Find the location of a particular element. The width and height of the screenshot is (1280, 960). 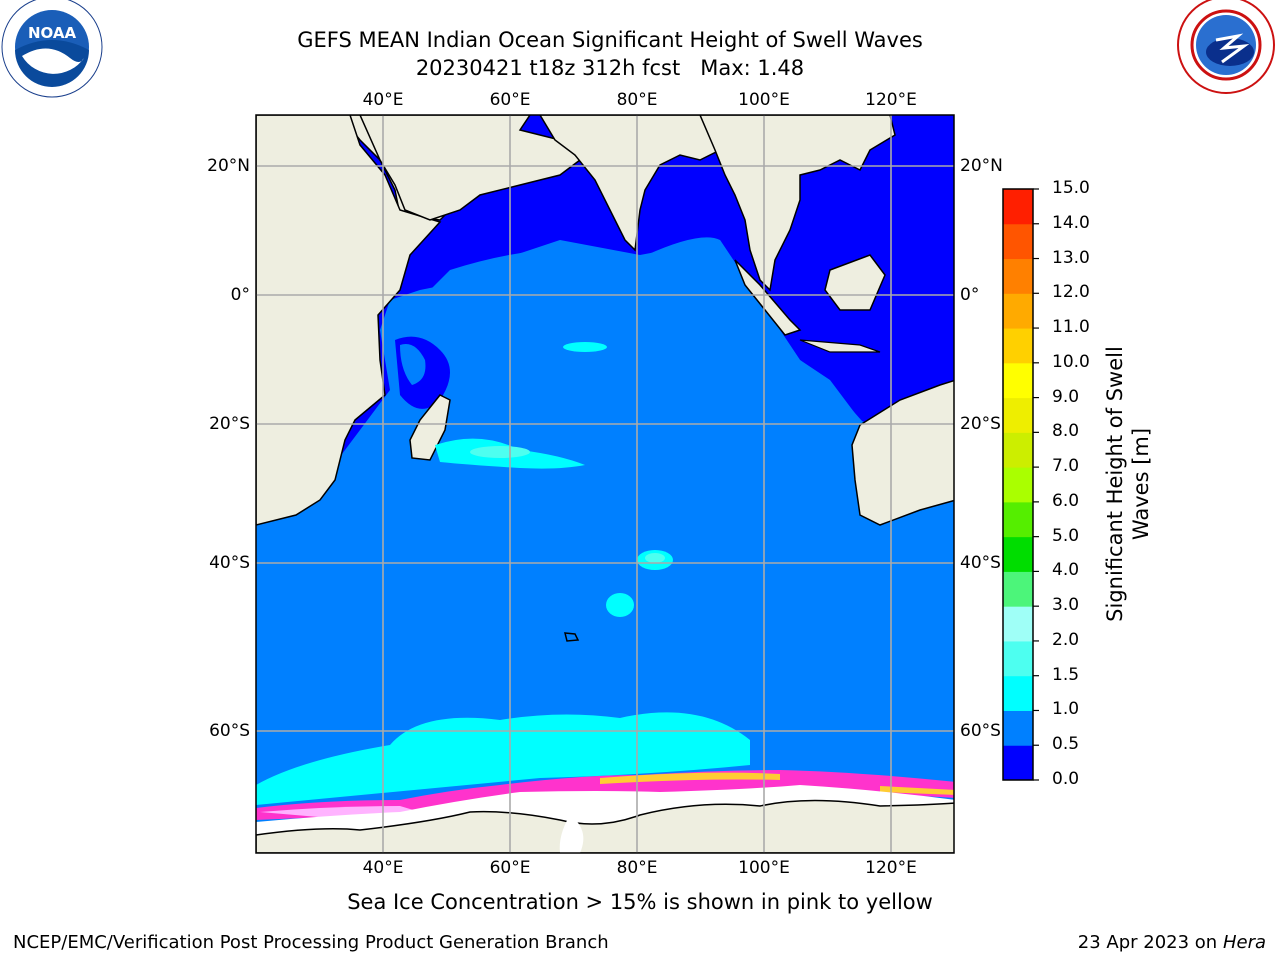

lat-label-right: 20°N is located at coordinates (981, 166).